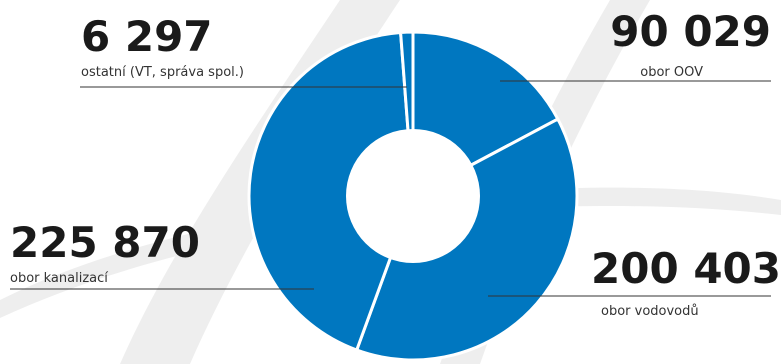  What do you see at coordinates (413, 196) in the screenshot?
I see `donut-hole` at bounding box center [413, 196].